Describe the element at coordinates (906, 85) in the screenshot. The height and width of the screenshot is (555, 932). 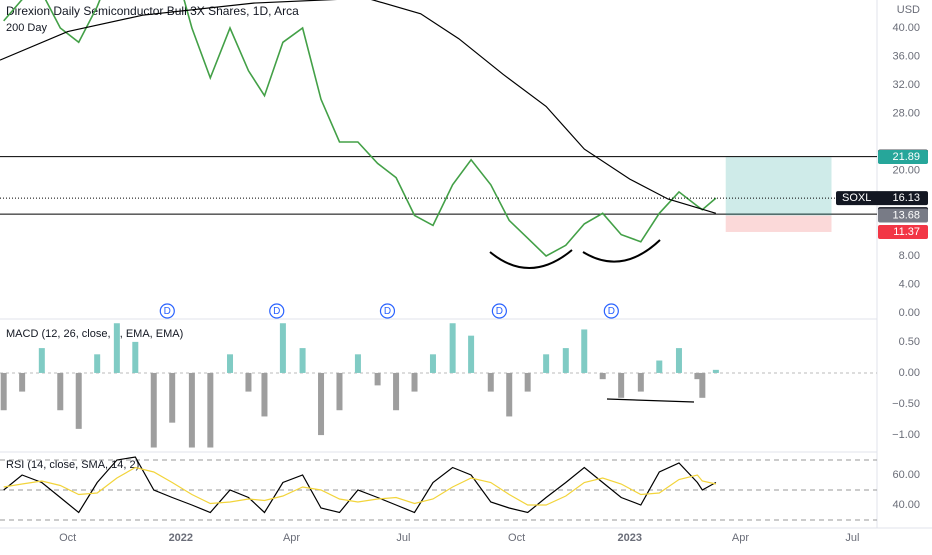
I see `y-tick-label: 32.00` at that location.